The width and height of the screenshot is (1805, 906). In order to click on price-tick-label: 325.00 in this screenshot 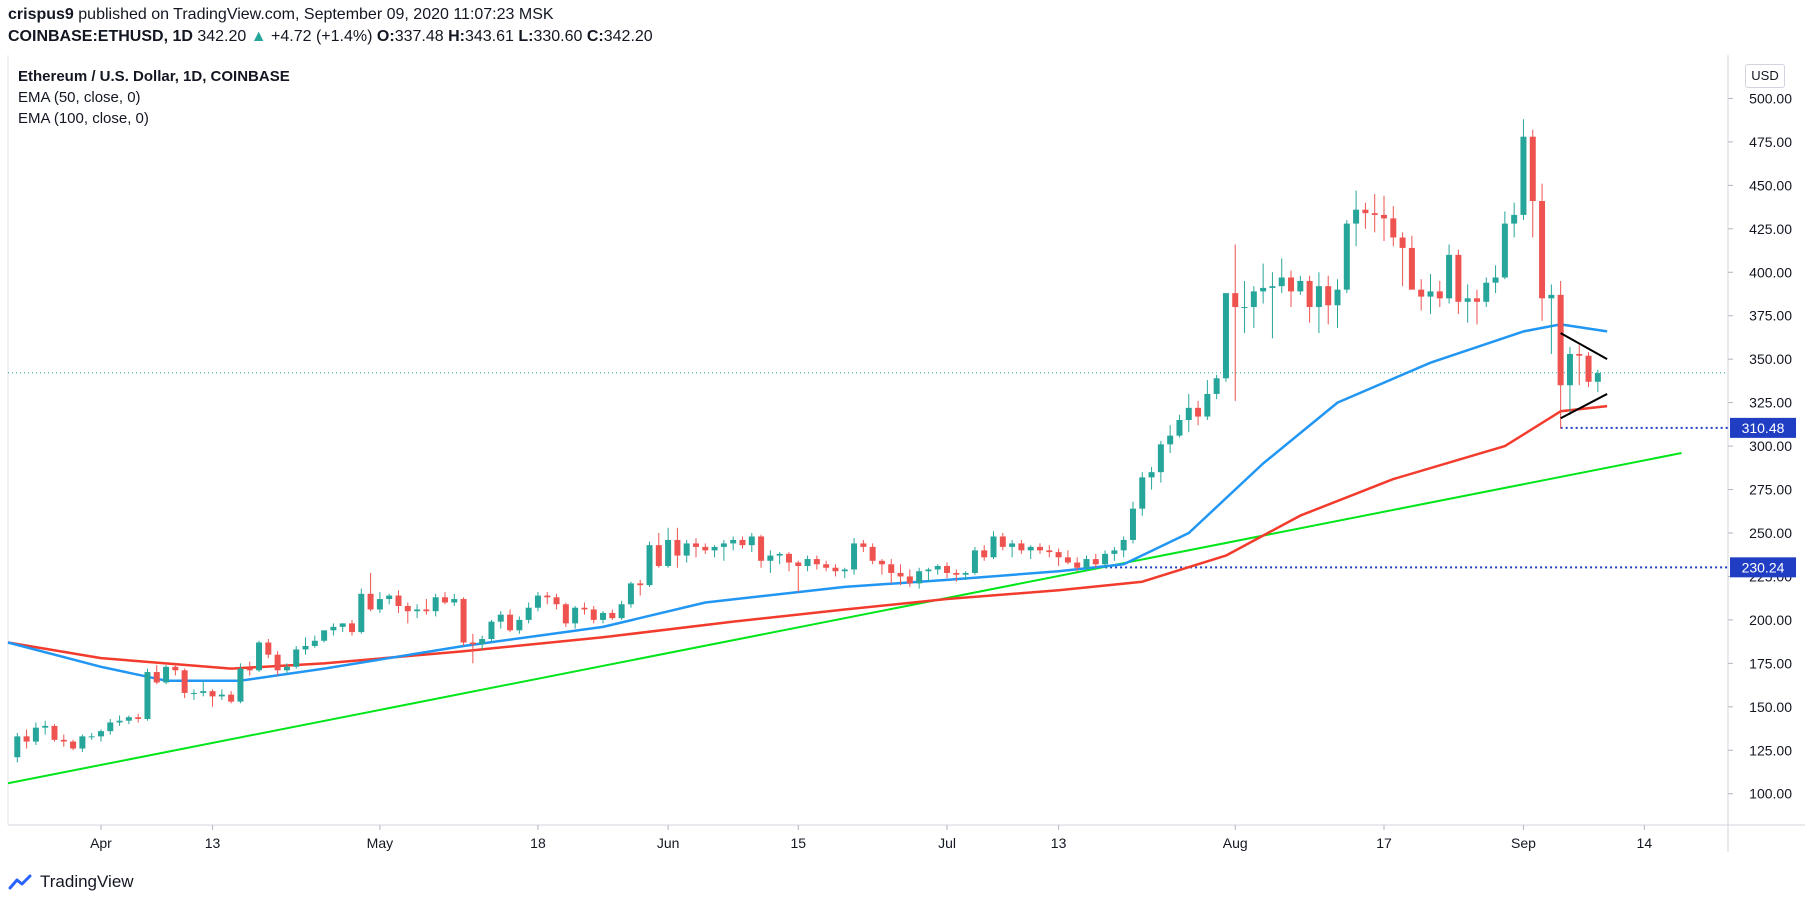, I will do `click(1770, 403)`.